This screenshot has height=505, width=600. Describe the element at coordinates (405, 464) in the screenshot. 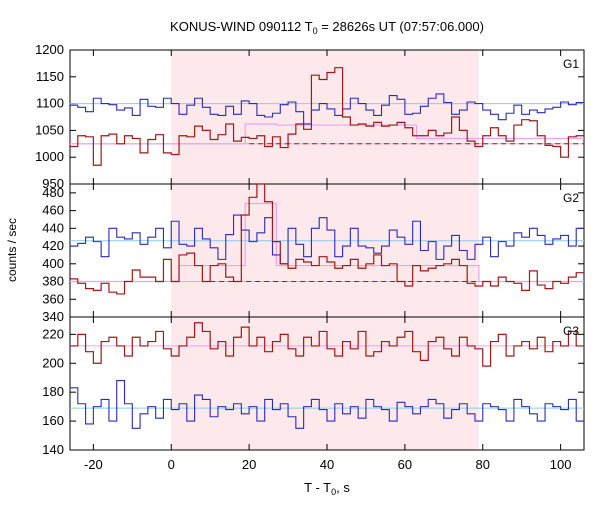

I see `x-tick-label: 60` at that location.